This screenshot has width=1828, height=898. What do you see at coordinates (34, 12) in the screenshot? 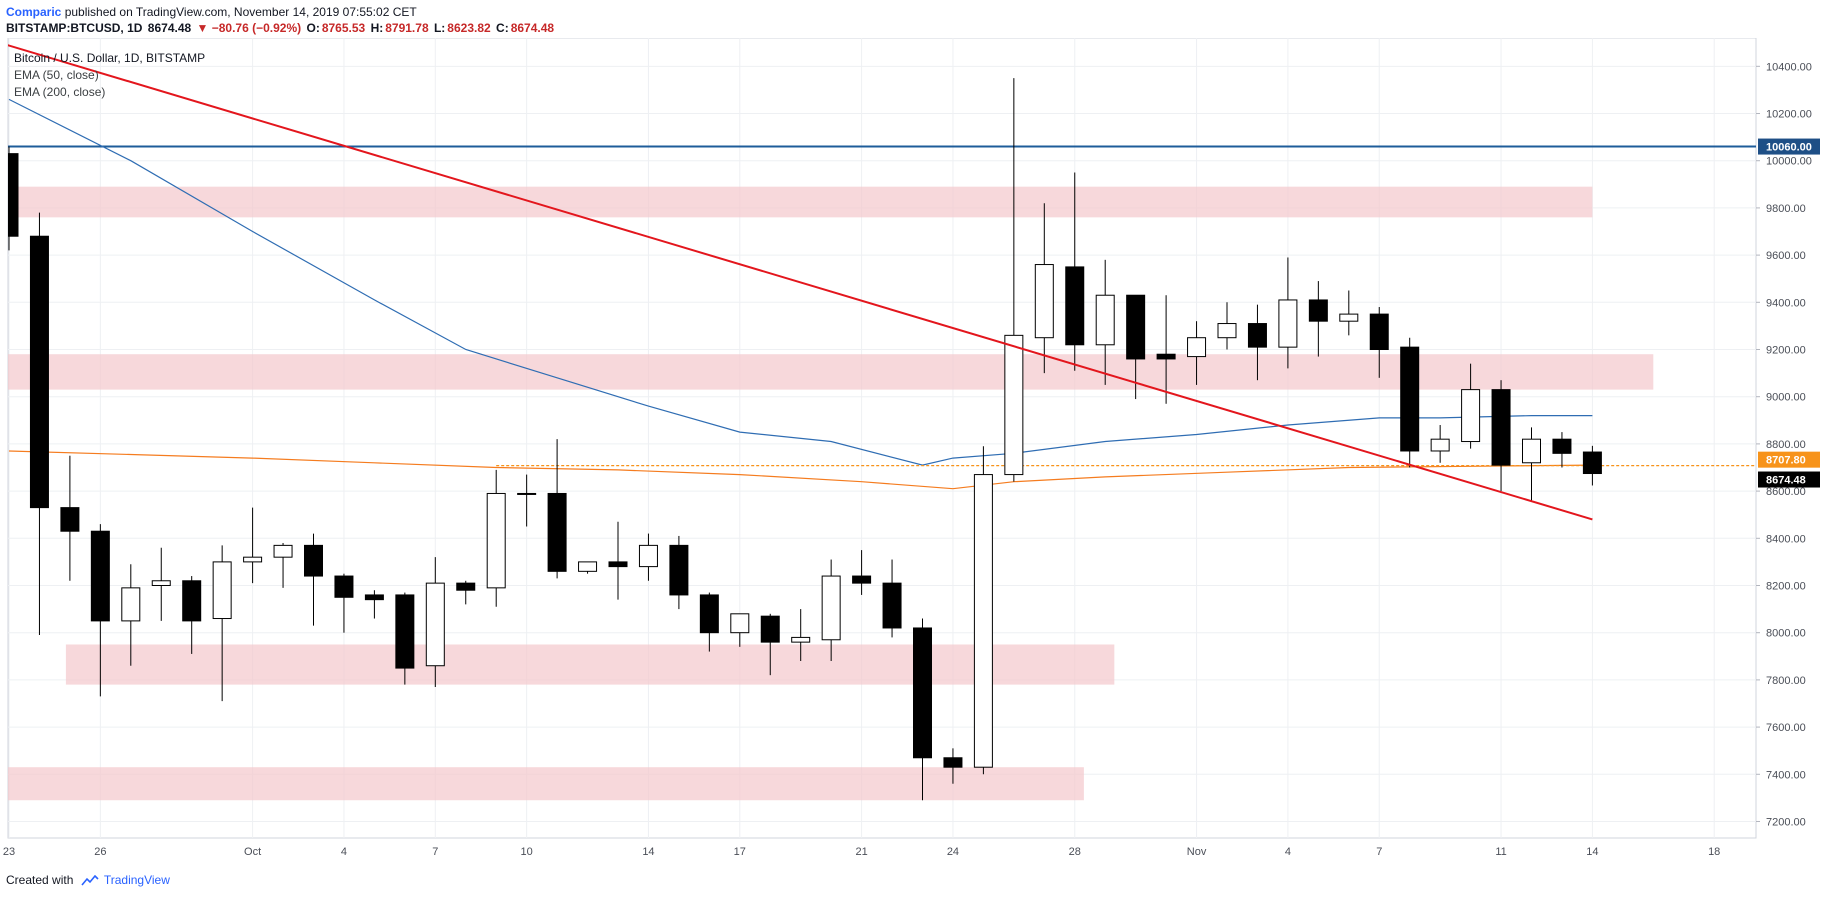
I see `author-link: Comparic` at bounding box center [34, 12].